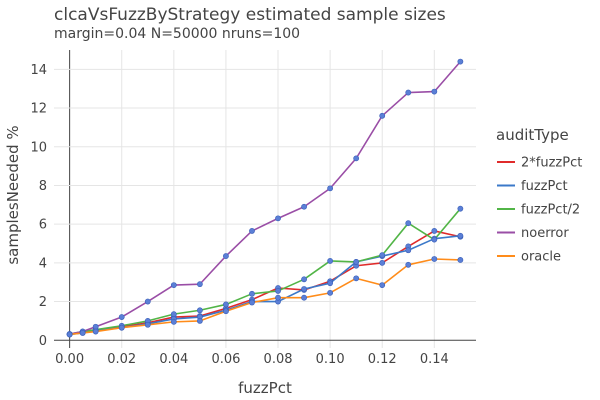 This screenshot has width=600, height=400. What do you see at coordinates (330, 359) in the screenshot?
I see `x-tick-label: 0.10` at bounding box center [330, 359].